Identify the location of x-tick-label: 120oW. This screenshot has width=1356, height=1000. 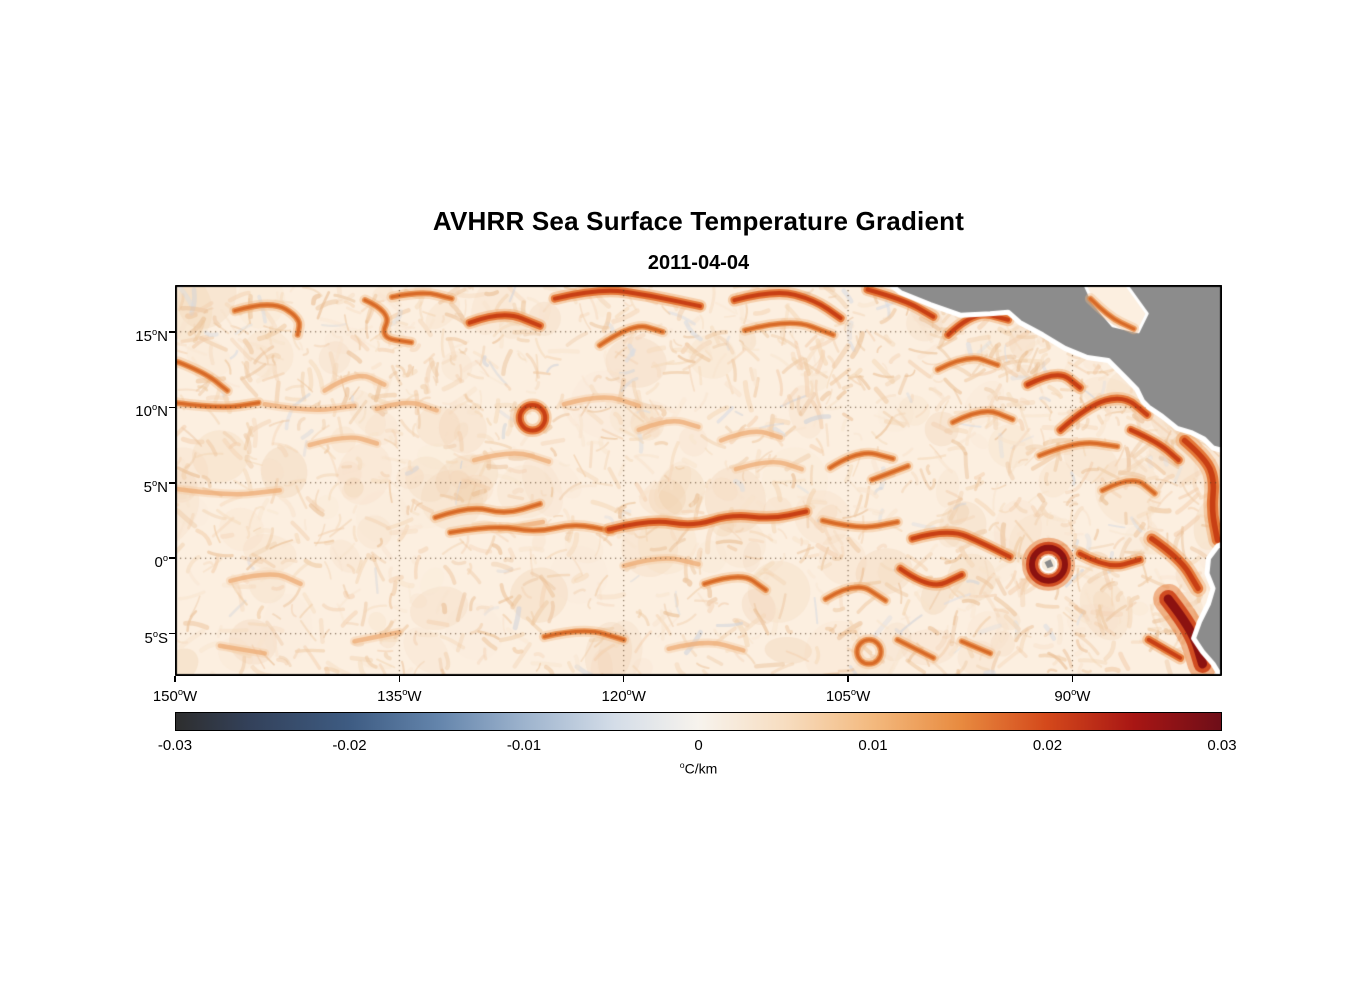
(623, 696).